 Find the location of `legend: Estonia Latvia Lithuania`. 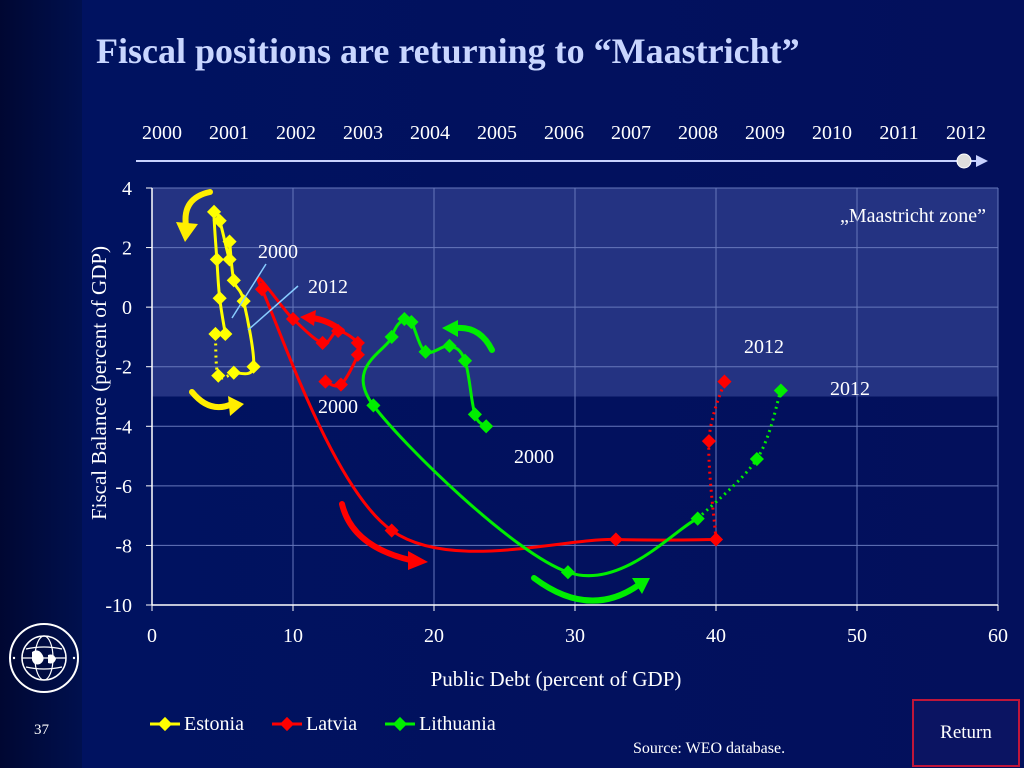

legend: Estonia Latvia Lithuania is located at coordinates (323, 724).